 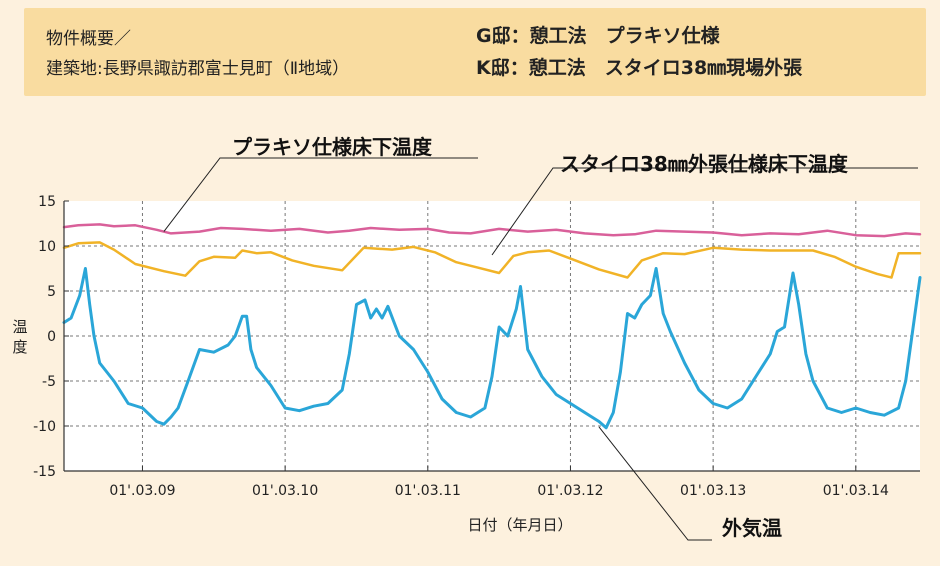 What do you see at coordinates (519, 525) in the screenshot?
I see `x-axis-label: 日付（年月日）` at bounding box center [519, 525].